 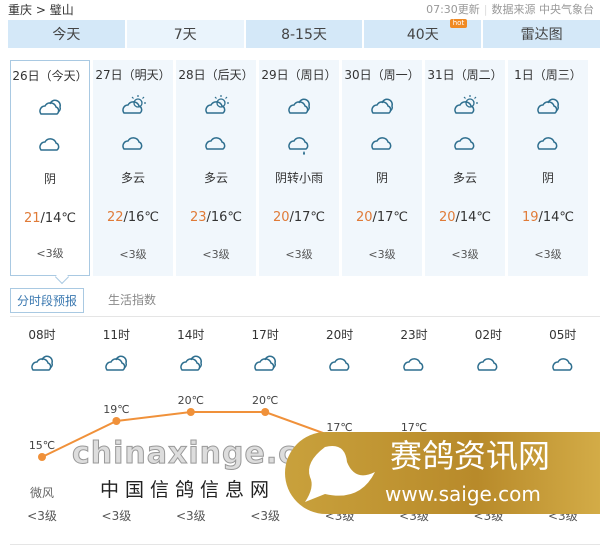 I want to click on day-card: 30日（周一） 阴 20/17℃ <3级, so click(x=382, y=168).